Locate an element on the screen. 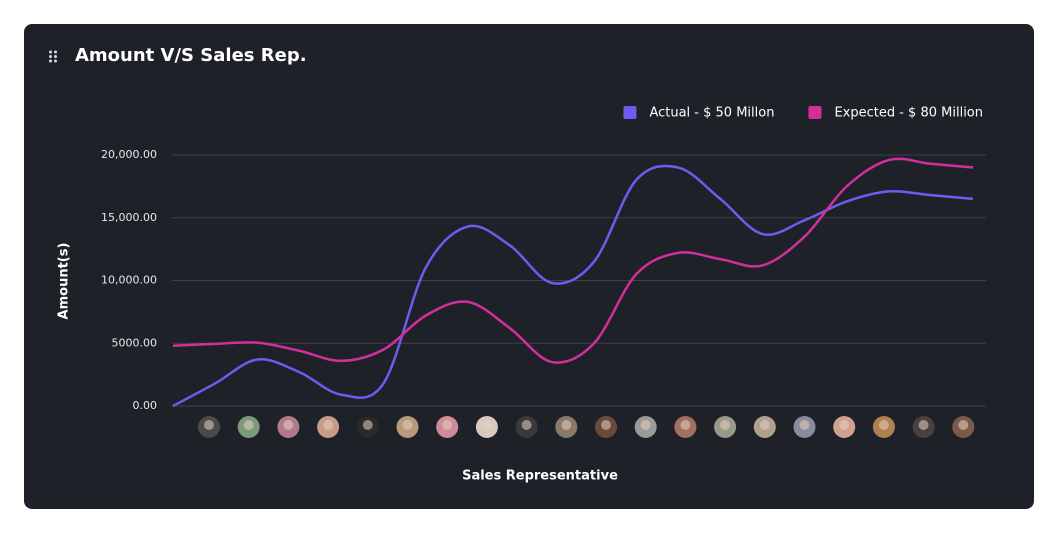  y-axis-label: Amount(s) is located at coordinates (64, 281).